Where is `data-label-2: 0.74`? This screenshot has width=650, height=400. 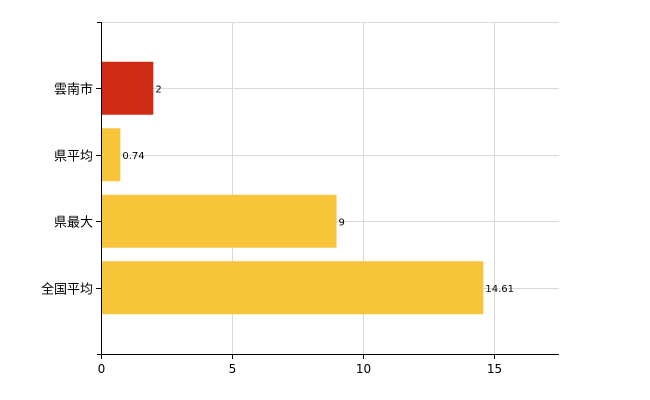
data-label-2: 0.74 is located at coordinates (133, 156).